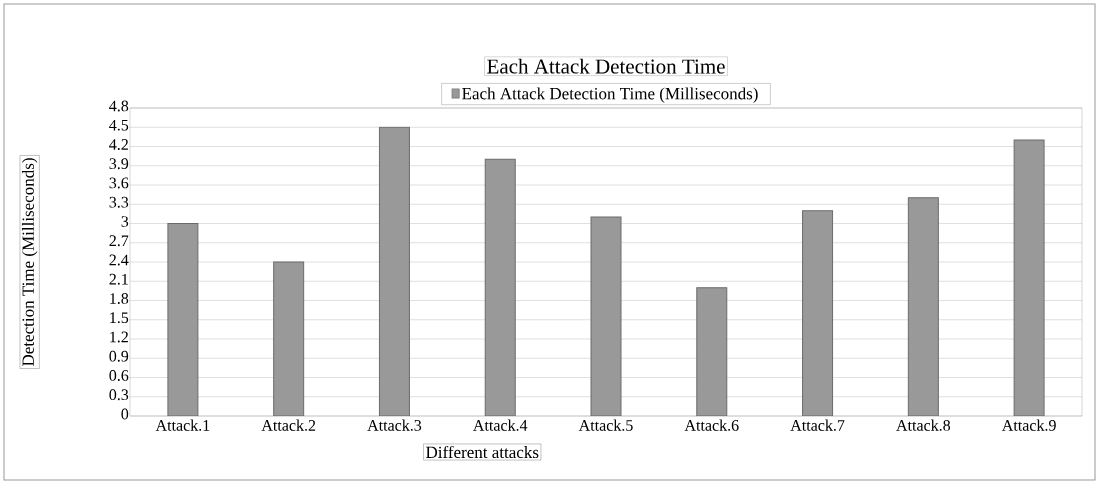 This screenshot has height=484, width=1099. Describe the element at coordinates (610, 95) in the screenshot. I see `legend-label: Each Attack Detection Time (Milliseconds)` at that location.